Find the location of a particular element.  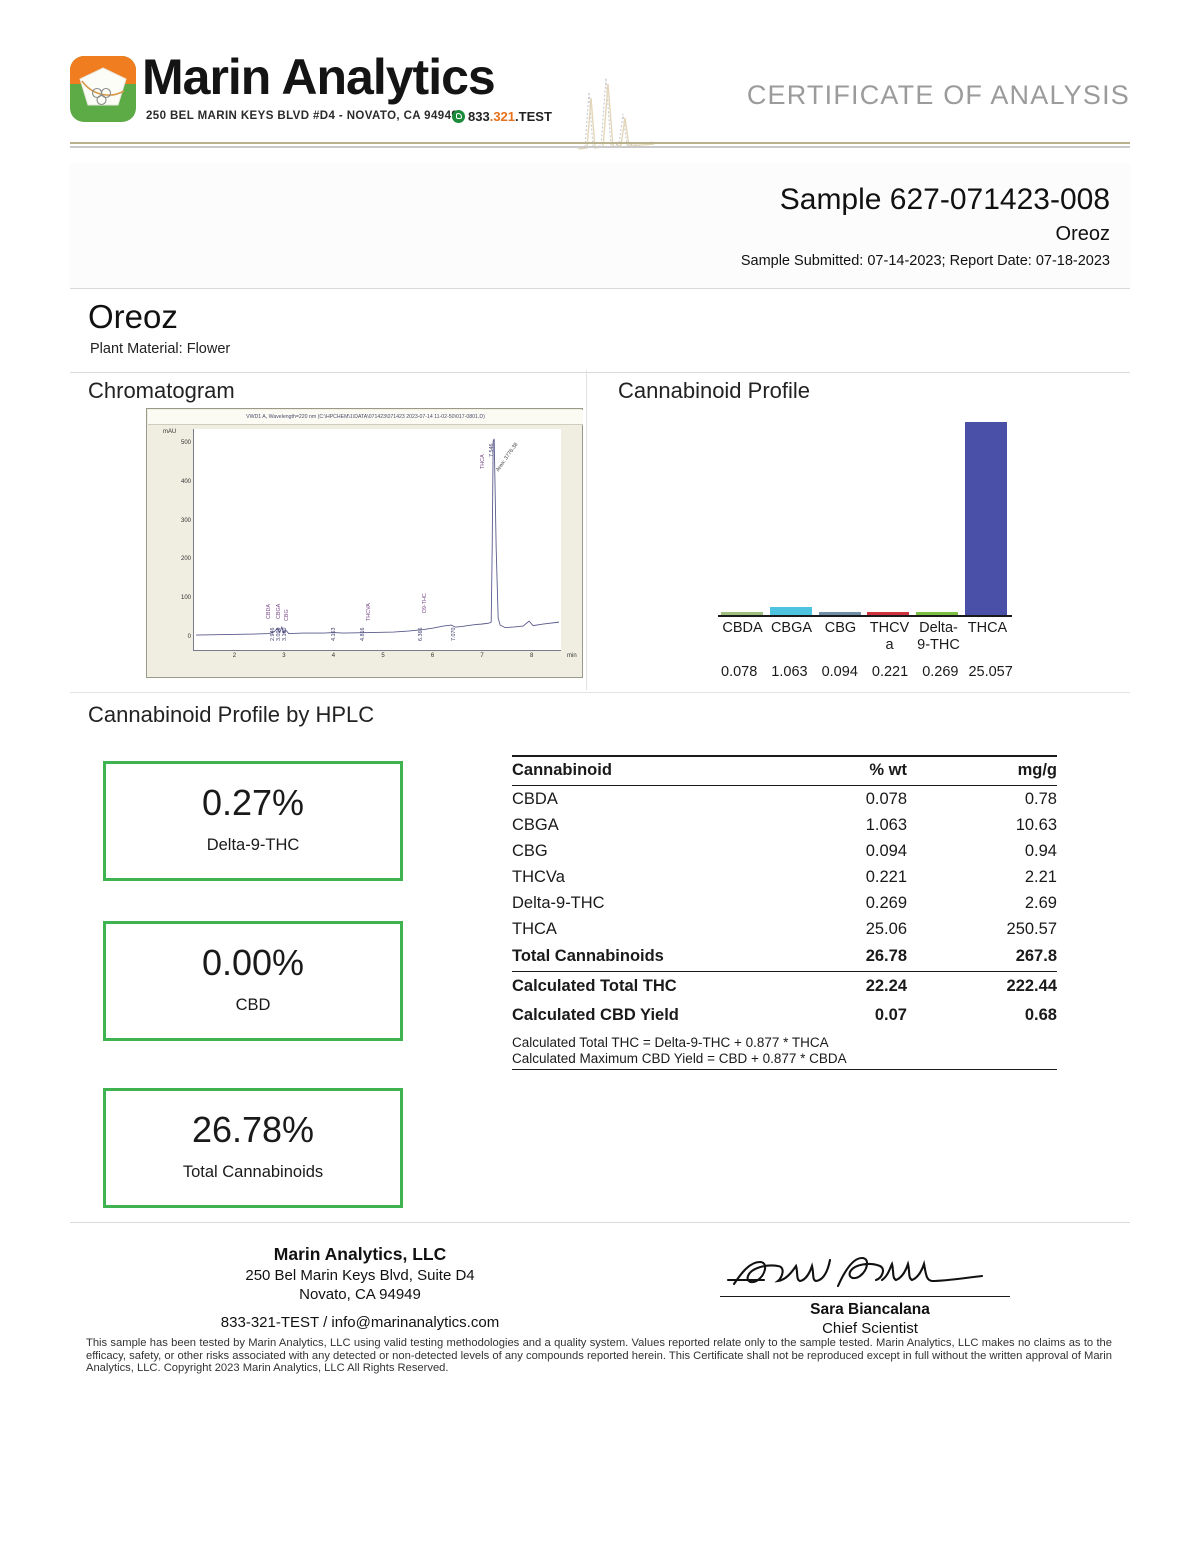

cell-analyte: CBDA is located at coordinates (535, 798).